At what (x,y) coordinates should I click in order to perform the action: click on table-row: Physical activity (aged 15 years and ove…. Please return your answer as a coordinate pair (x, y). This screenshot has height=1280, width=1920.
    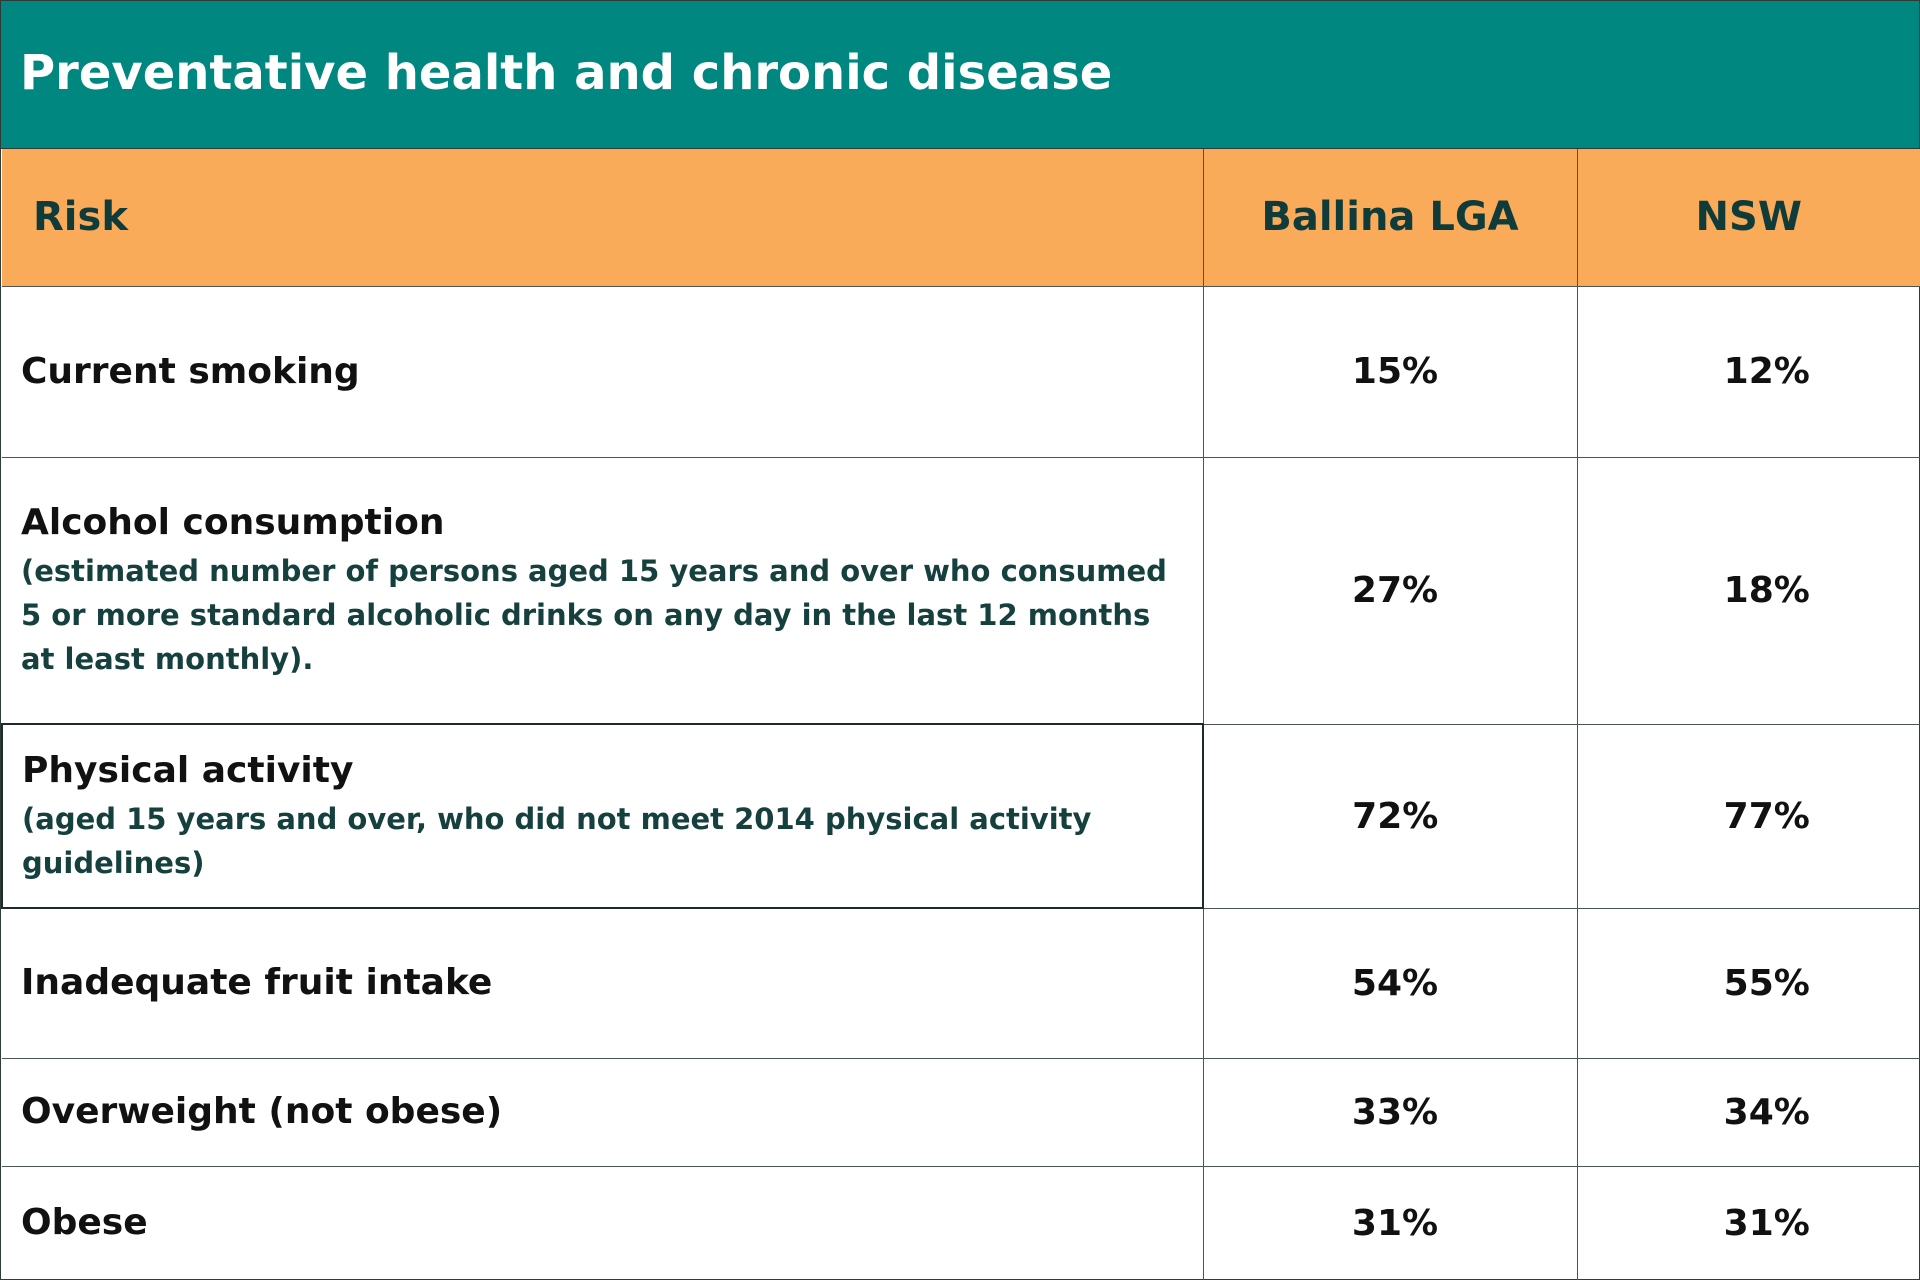
    Looking at the image, I should click on (960, 816).